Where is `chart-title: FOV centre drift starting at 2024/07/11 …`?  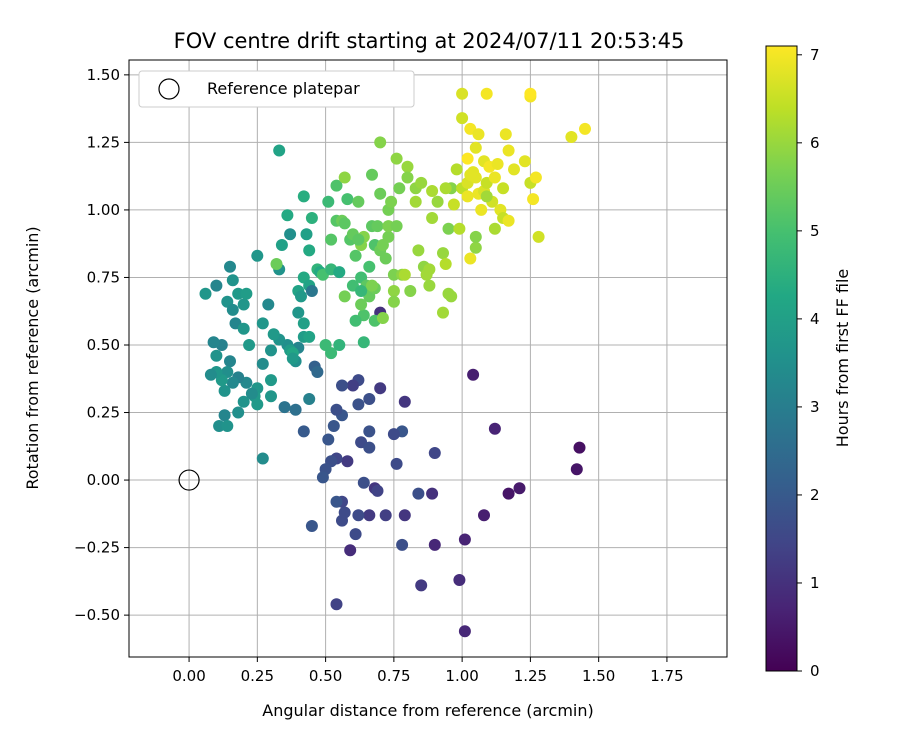 chart-title: FOV centre drift starting at 2024/07/11 … is located at coordinates (429, 41).